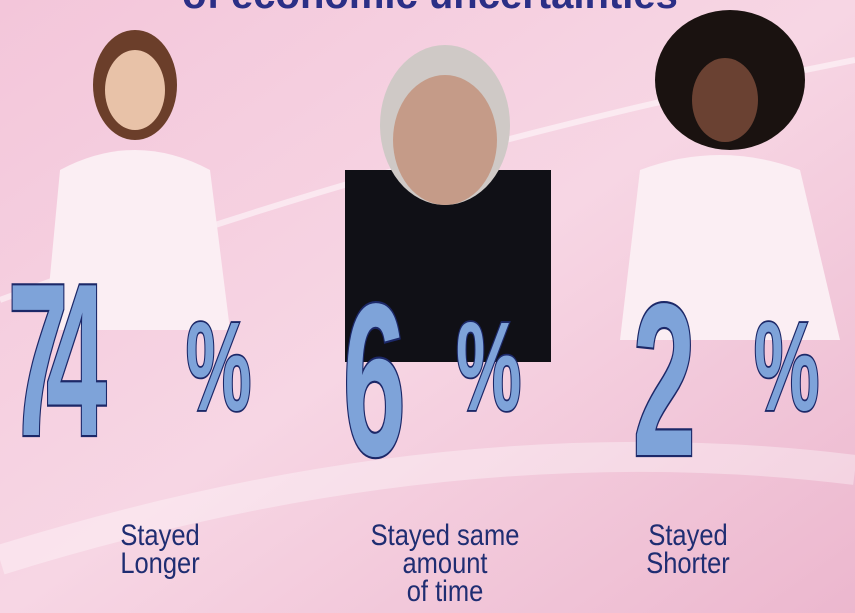 Image resolution: width=855 pixels, height=613 pixels. Describe the element at coordinates (444, 562) in the screenshot. I see `stat-label: amount` at that location.